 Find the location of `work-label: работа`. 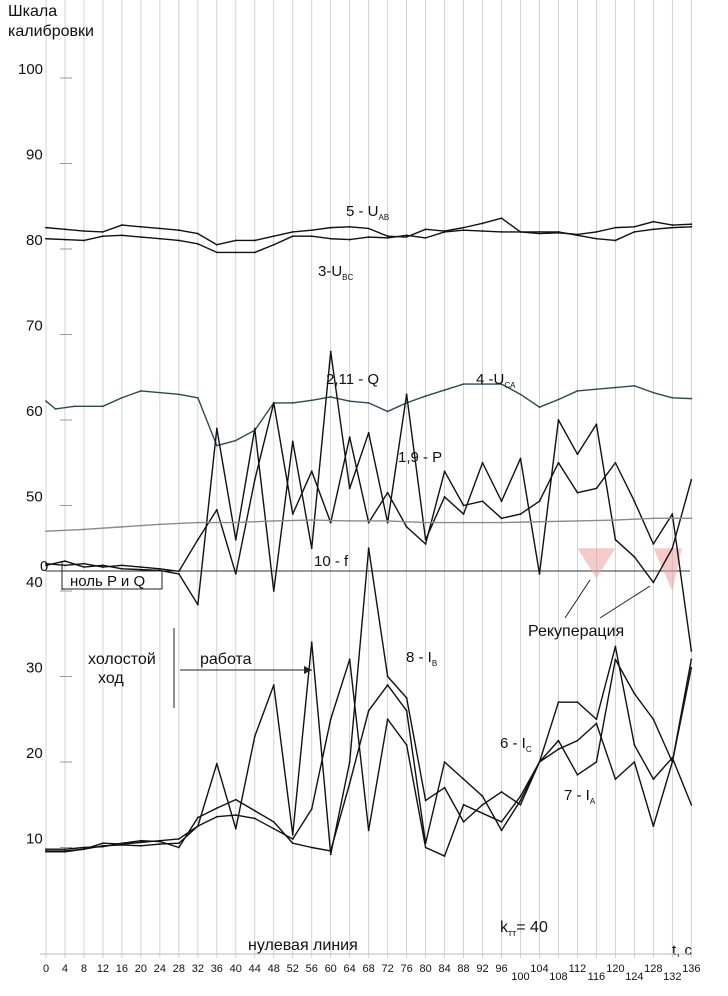

work-label: работа is located at coordinates (226, 659).